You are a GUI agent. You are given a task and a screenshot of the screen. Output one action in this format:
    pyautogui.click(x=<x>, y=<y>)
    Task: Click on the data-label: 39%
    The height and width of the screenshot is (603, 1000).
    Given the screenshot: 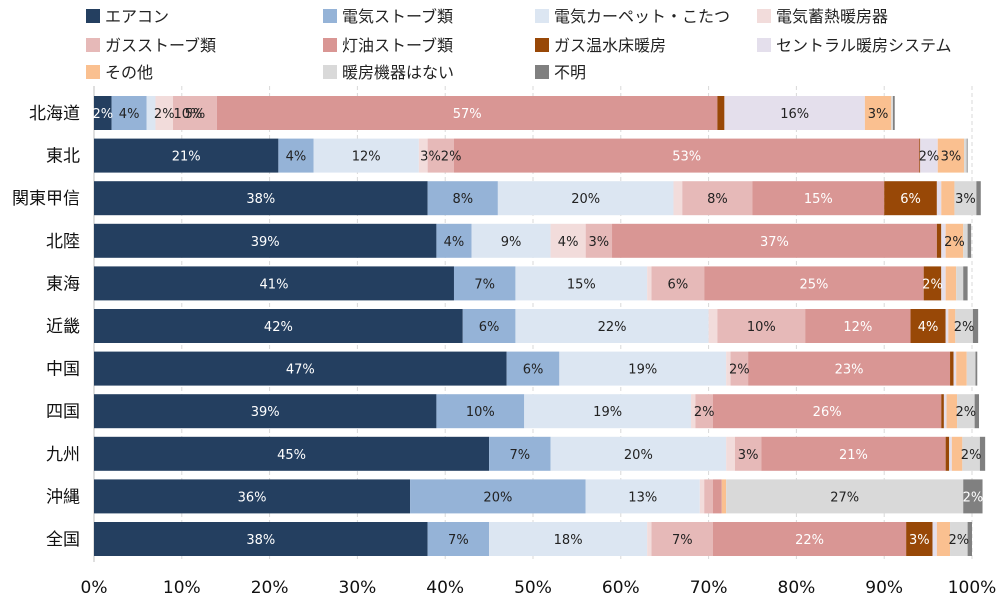 What is the action you would take?
    pyautogui.click(x=265, y=242)
    